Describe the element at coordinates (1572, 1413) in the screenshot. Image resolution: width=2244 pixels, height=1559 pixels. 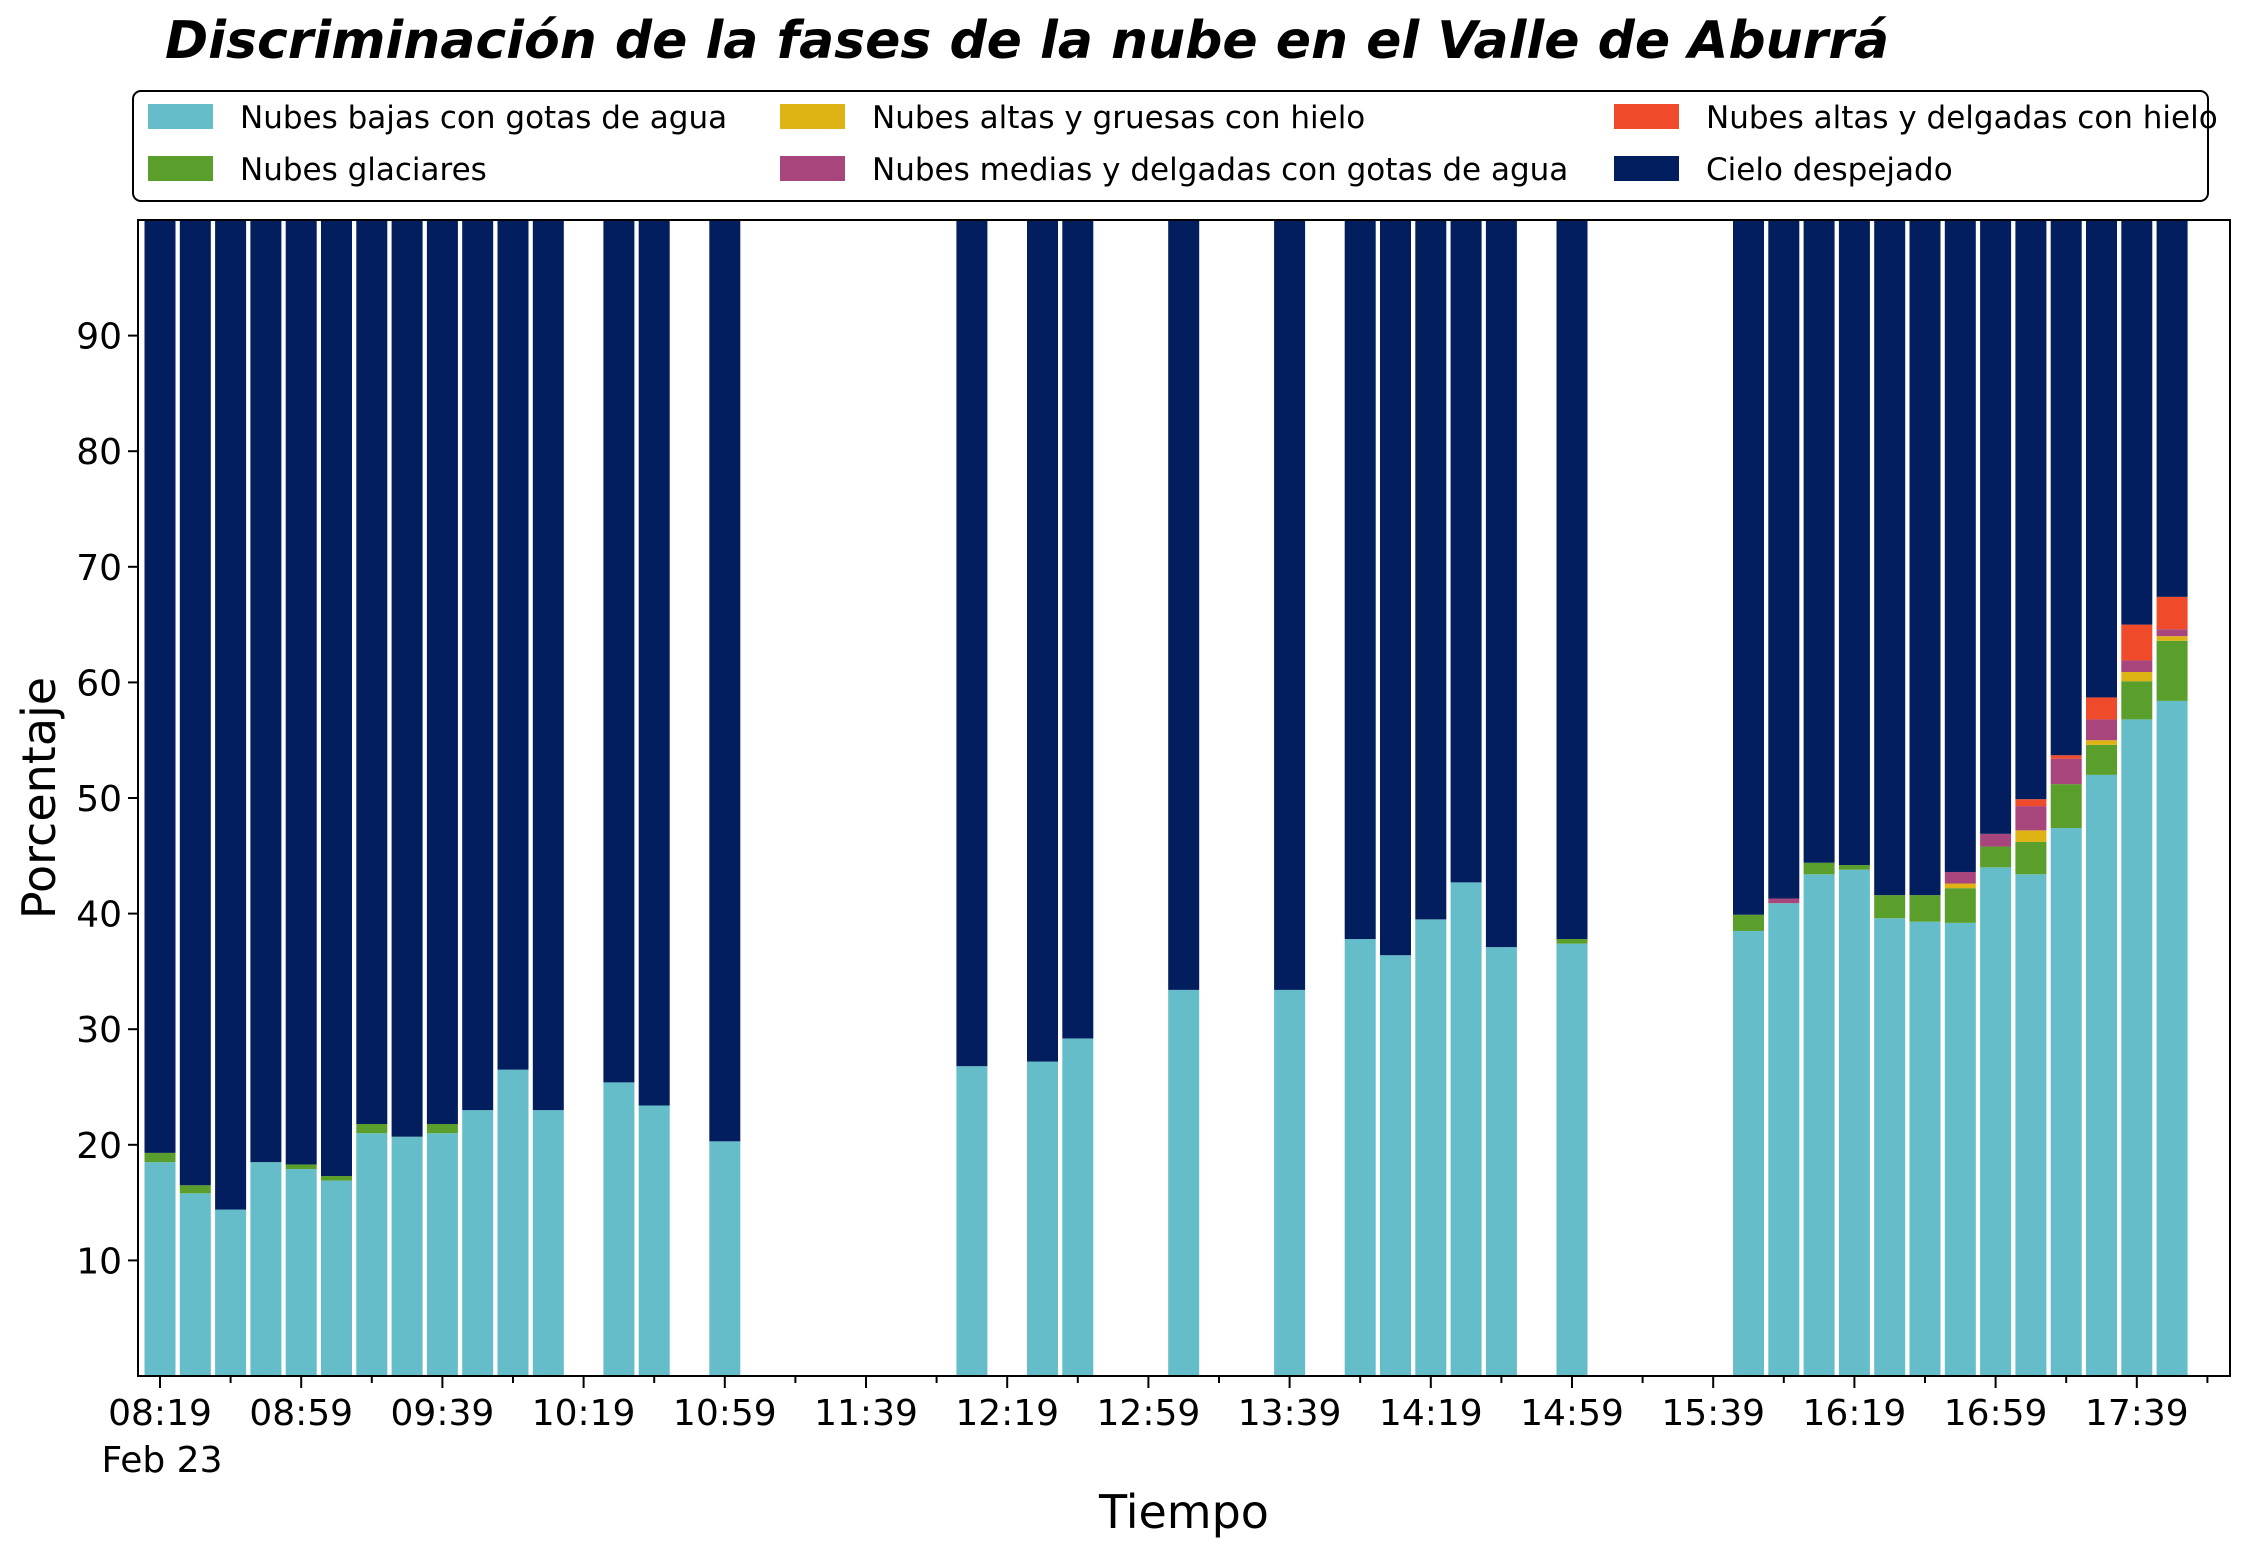
I see `x-tick-label: 14:59` at that location.